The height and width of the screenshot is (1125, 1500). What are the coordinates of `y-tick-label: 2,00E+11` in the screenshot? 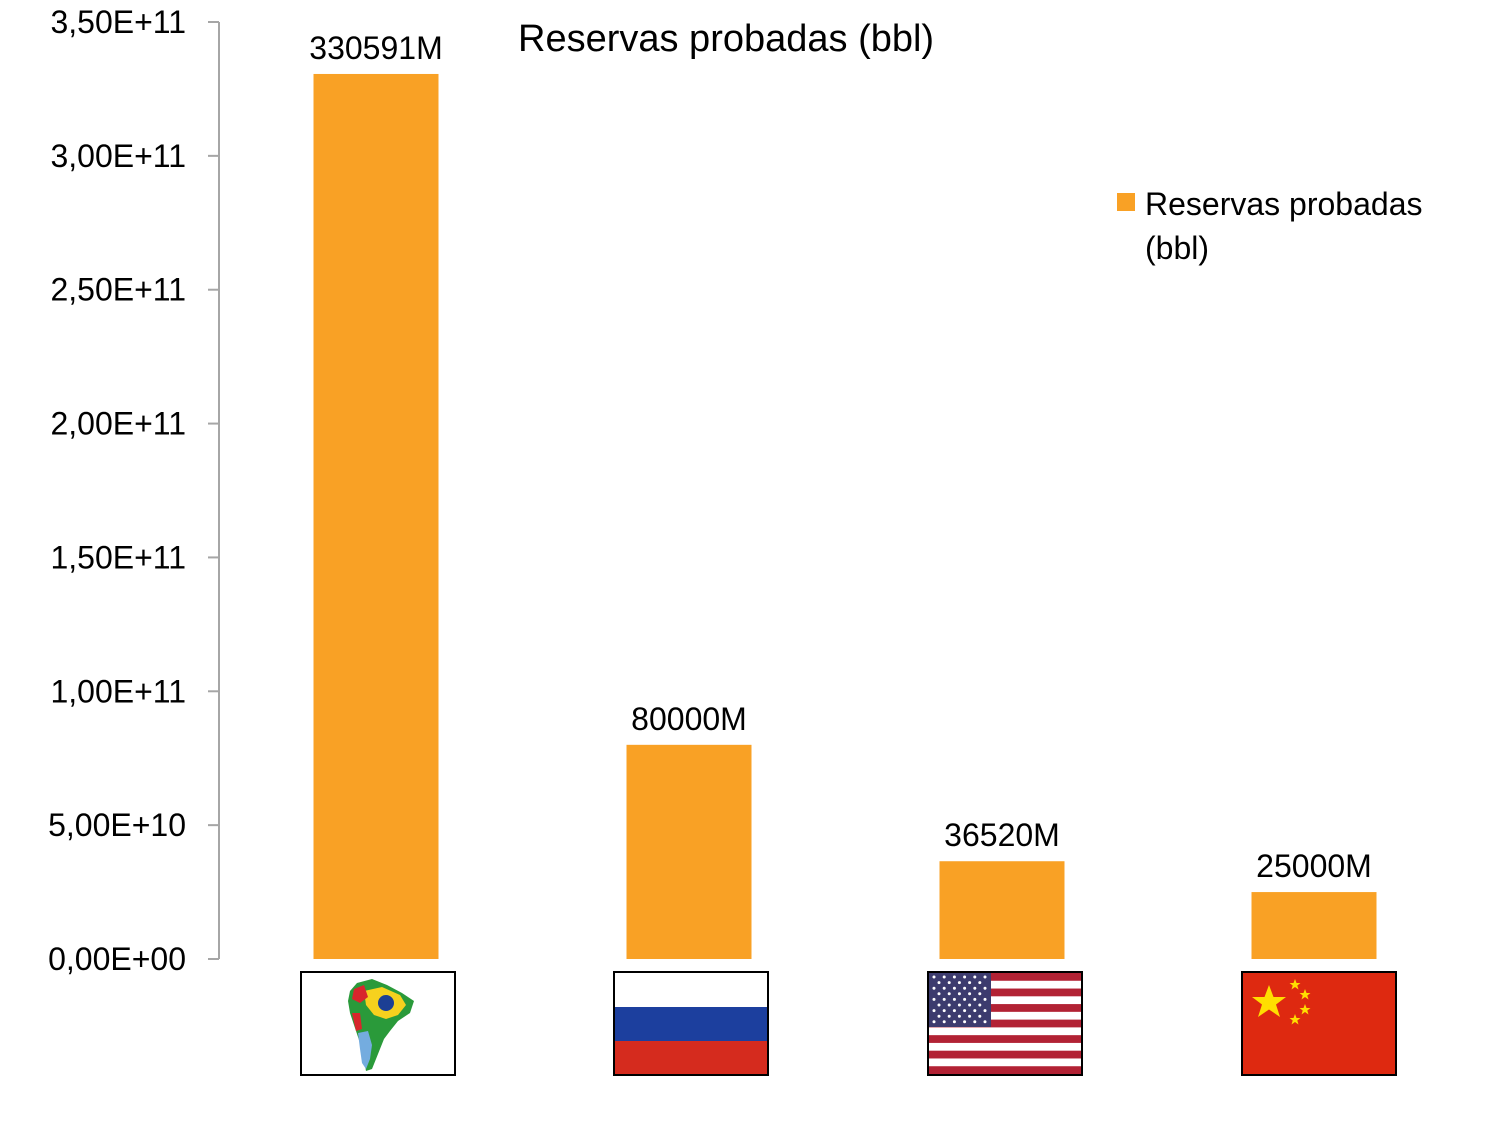 It's located at (118, 424).